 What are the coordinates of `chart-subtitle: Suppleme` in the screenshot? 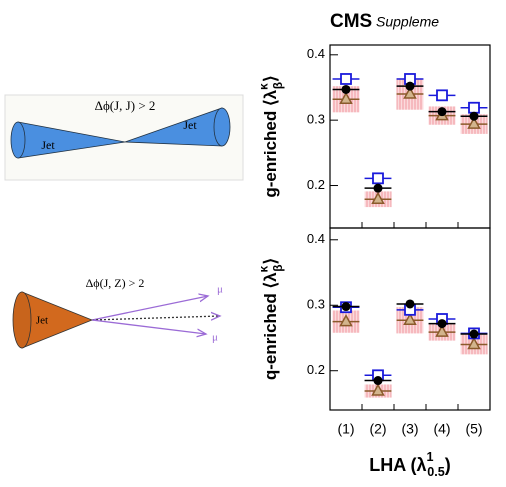 It's located at (407, 22).